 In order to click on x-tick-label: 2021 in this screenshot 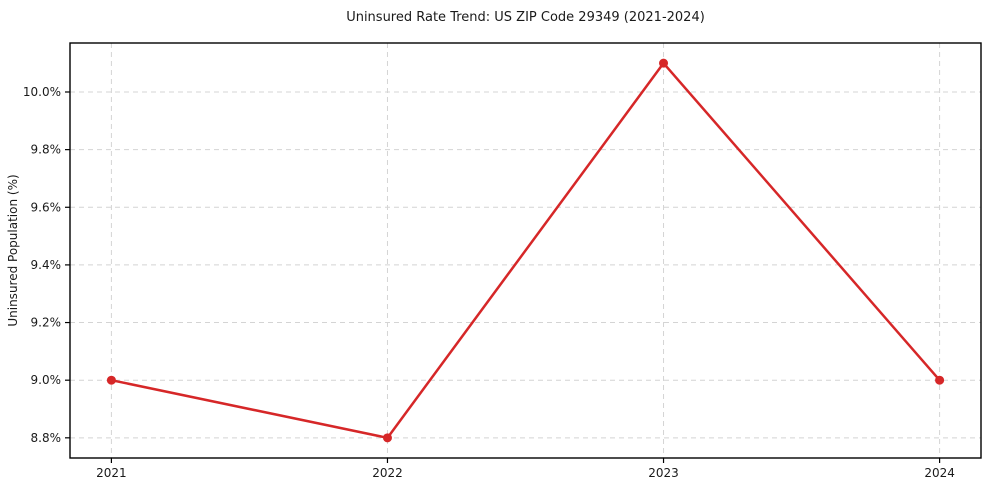, I will do `click(111, 473)`.